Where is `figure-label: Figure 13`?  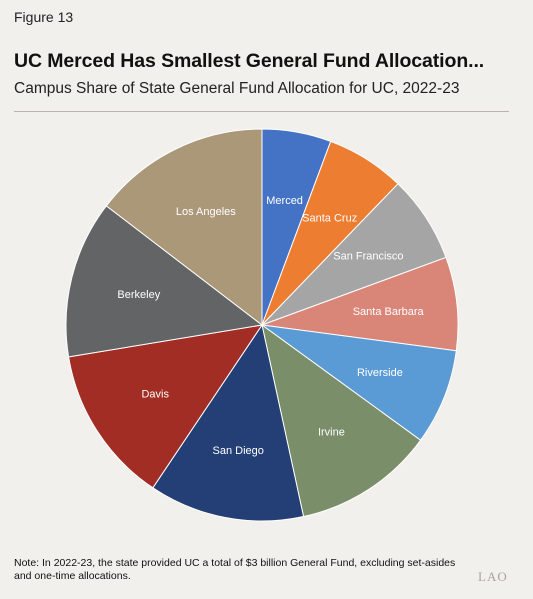
figure-label: Figure 13 is located at coordinates (44, 17).